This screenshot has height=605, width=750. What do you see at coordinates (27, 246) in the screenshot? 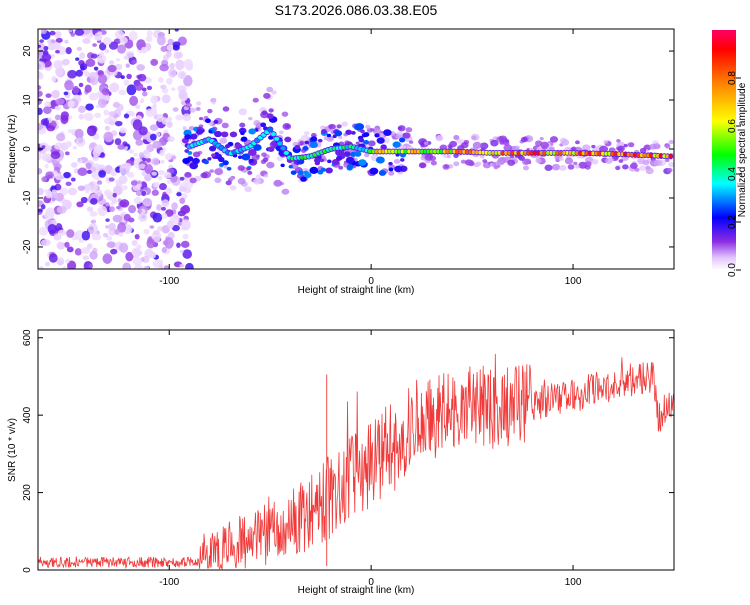
I see `spectrogram-ytick-label: -20` at bounding box center [27, 246].